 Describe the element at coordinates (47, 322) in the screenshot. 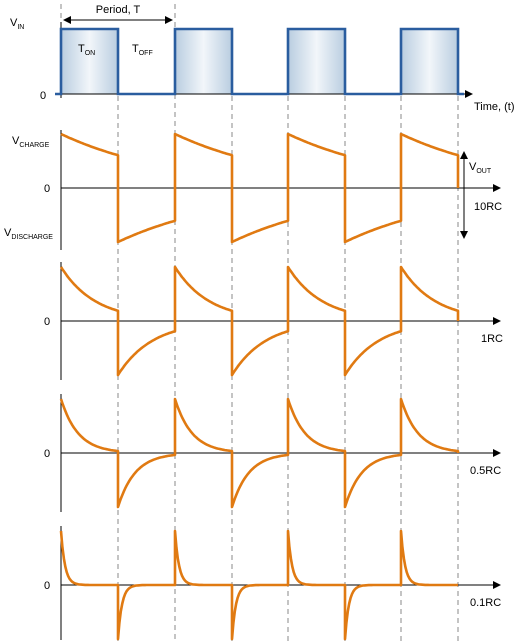

I see `panel-1rc-zero: 0` at that location.